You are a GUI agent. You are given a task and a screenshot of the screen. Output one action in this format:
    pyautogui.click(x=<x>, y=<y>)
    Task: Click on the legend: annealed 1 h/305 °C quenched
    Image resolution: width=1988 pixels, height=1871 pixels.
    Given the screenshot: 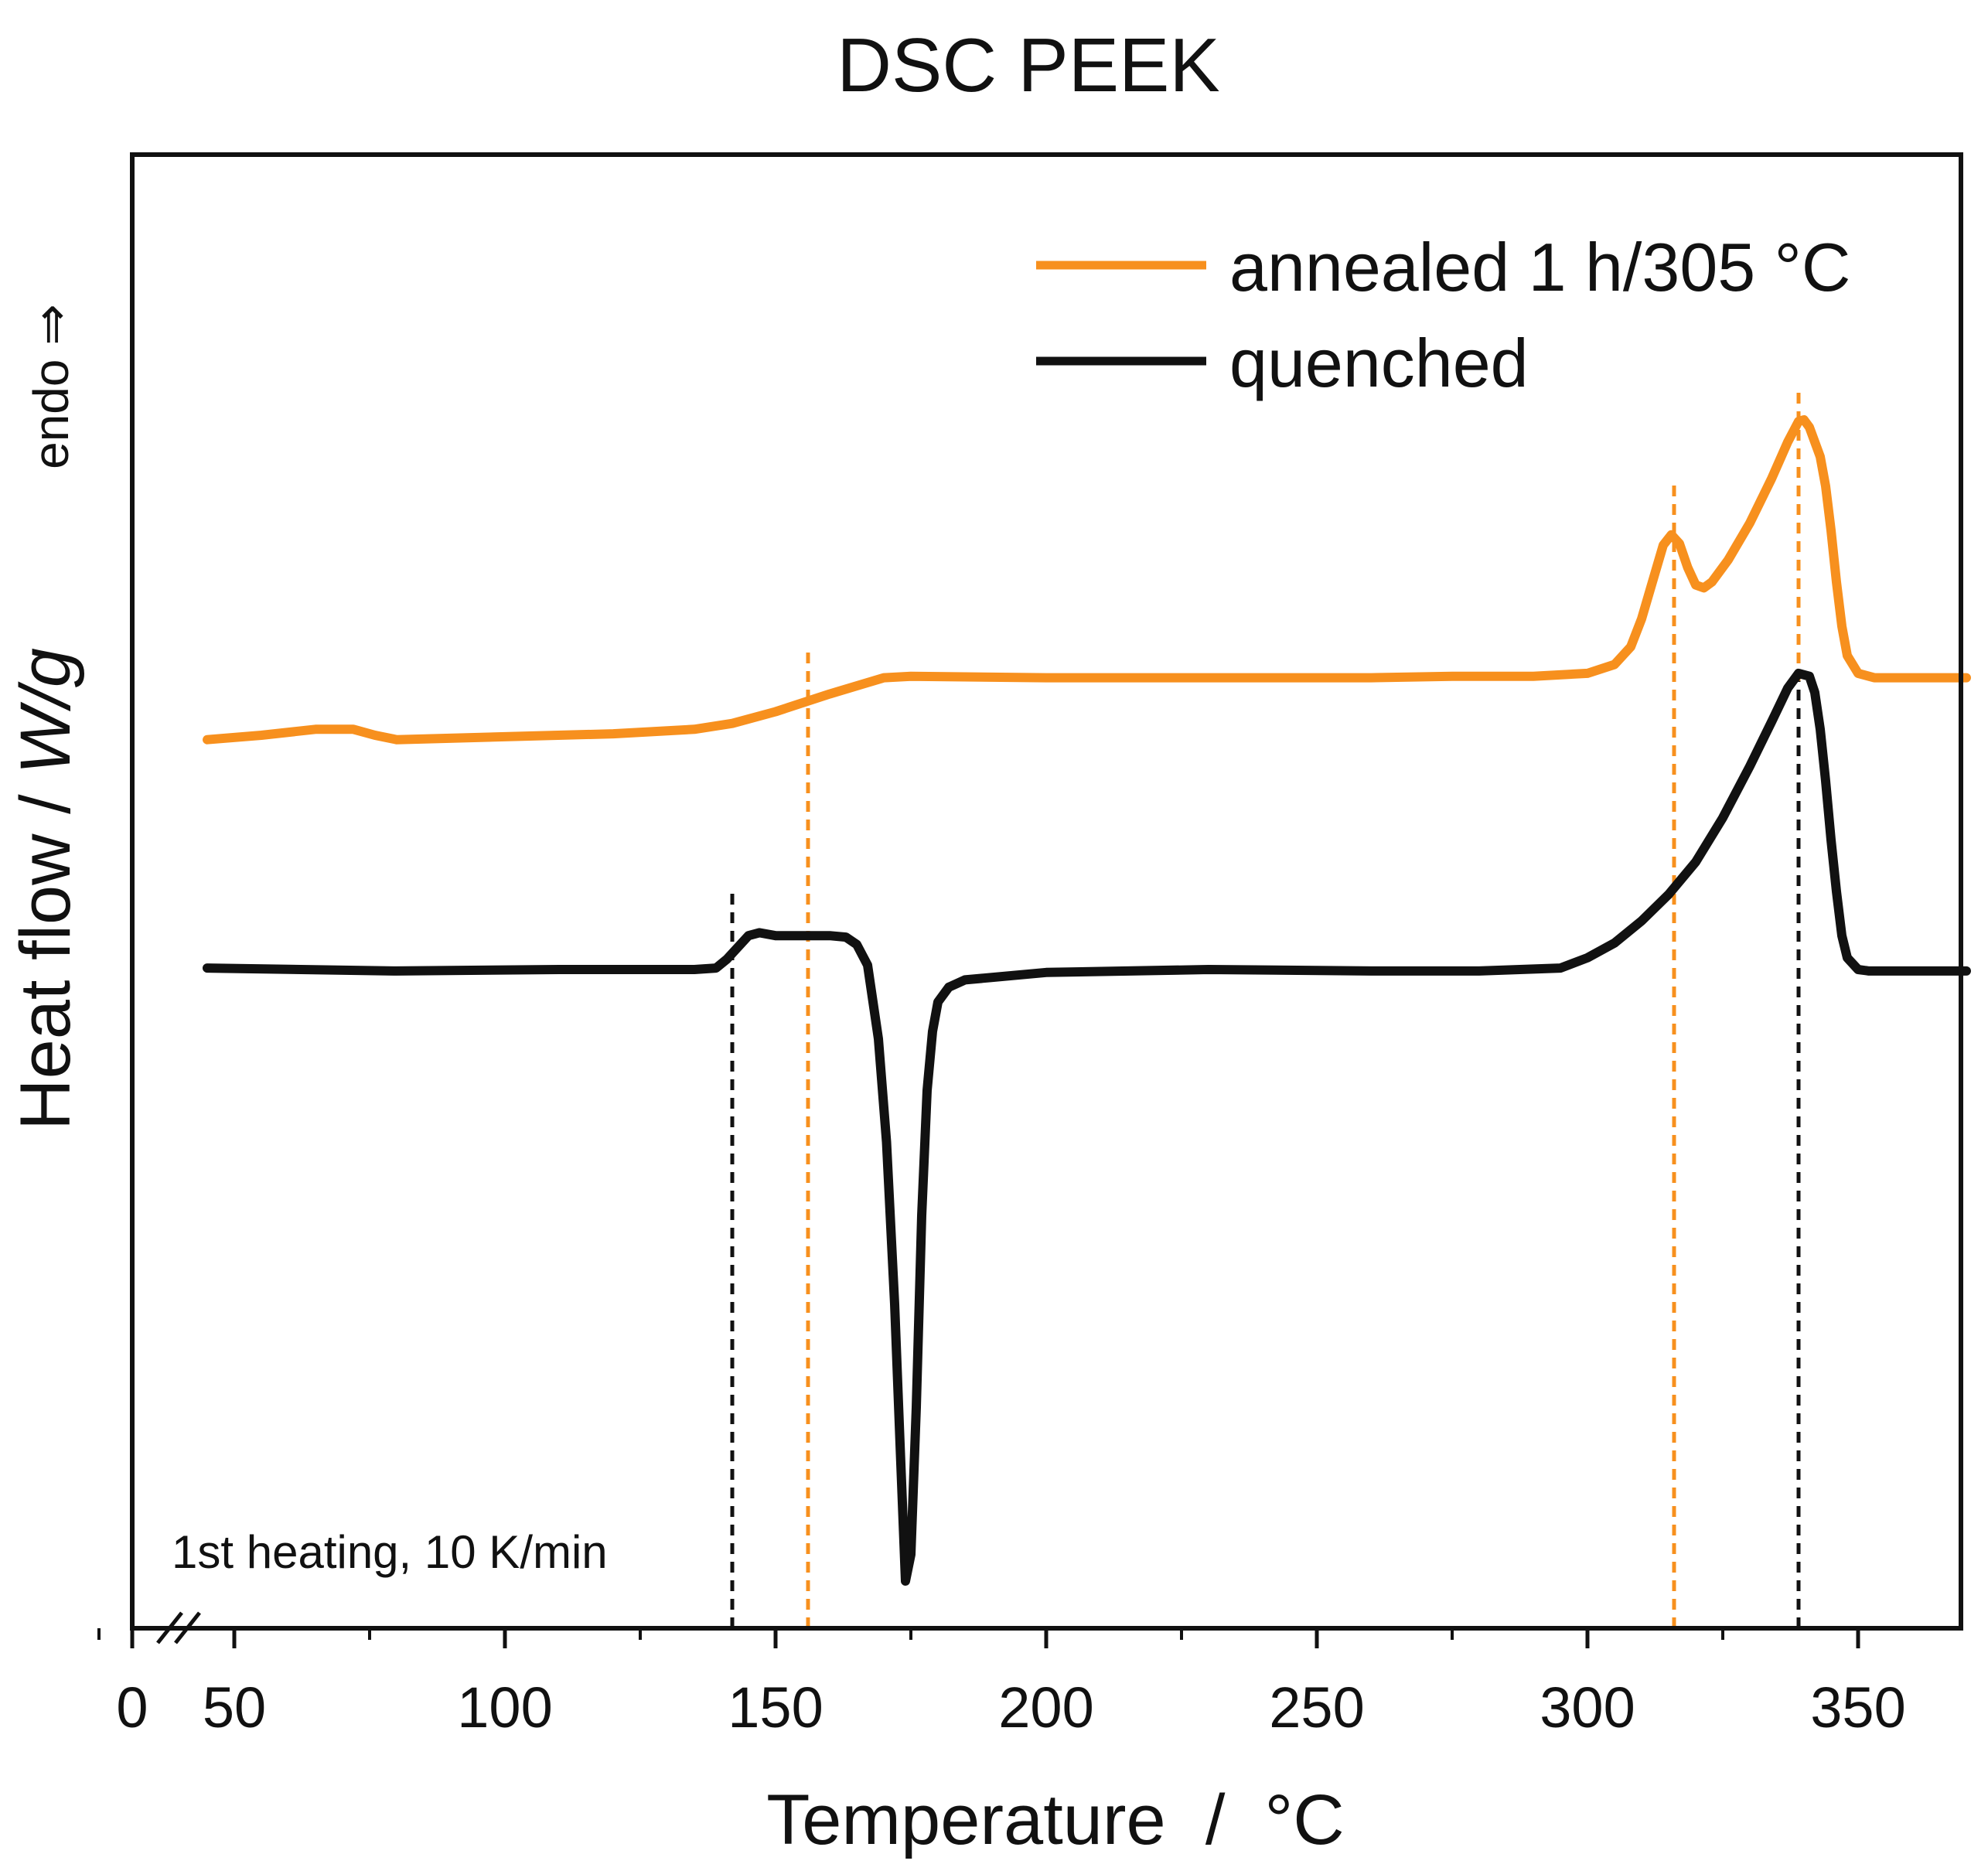 What is the action you would take?
    pyautogui.click(x=1443, y=315)
    